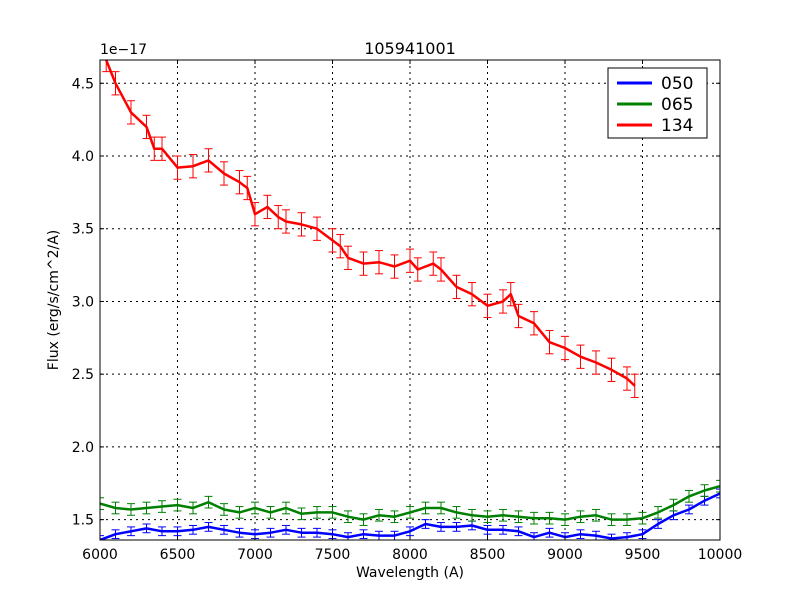  What do you see at coordinates (178, 555) in the screenshot?
I see `x-tick-label: 6500` at bounding box center [178, 555].